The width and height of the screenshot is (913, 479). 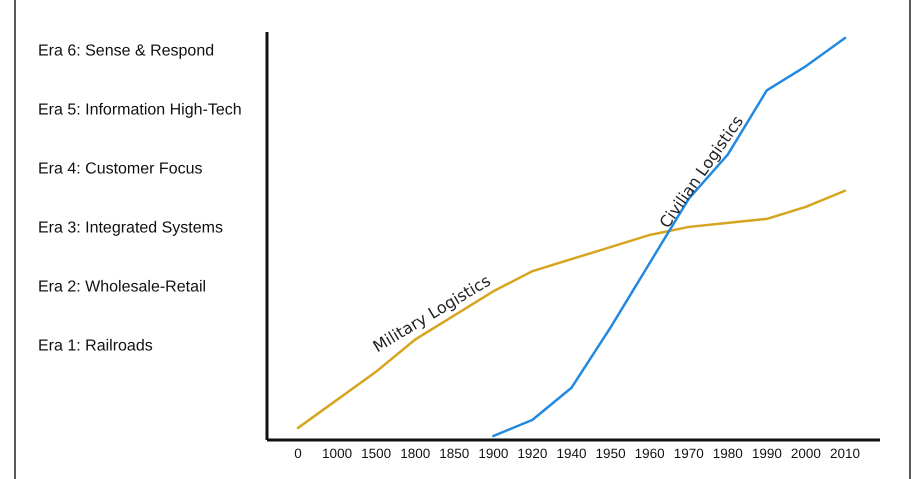 What do you see at coordinates (767, 453) in the screenshot?
I see `x-tick-label: 1990` at bounding box center [767, 453].